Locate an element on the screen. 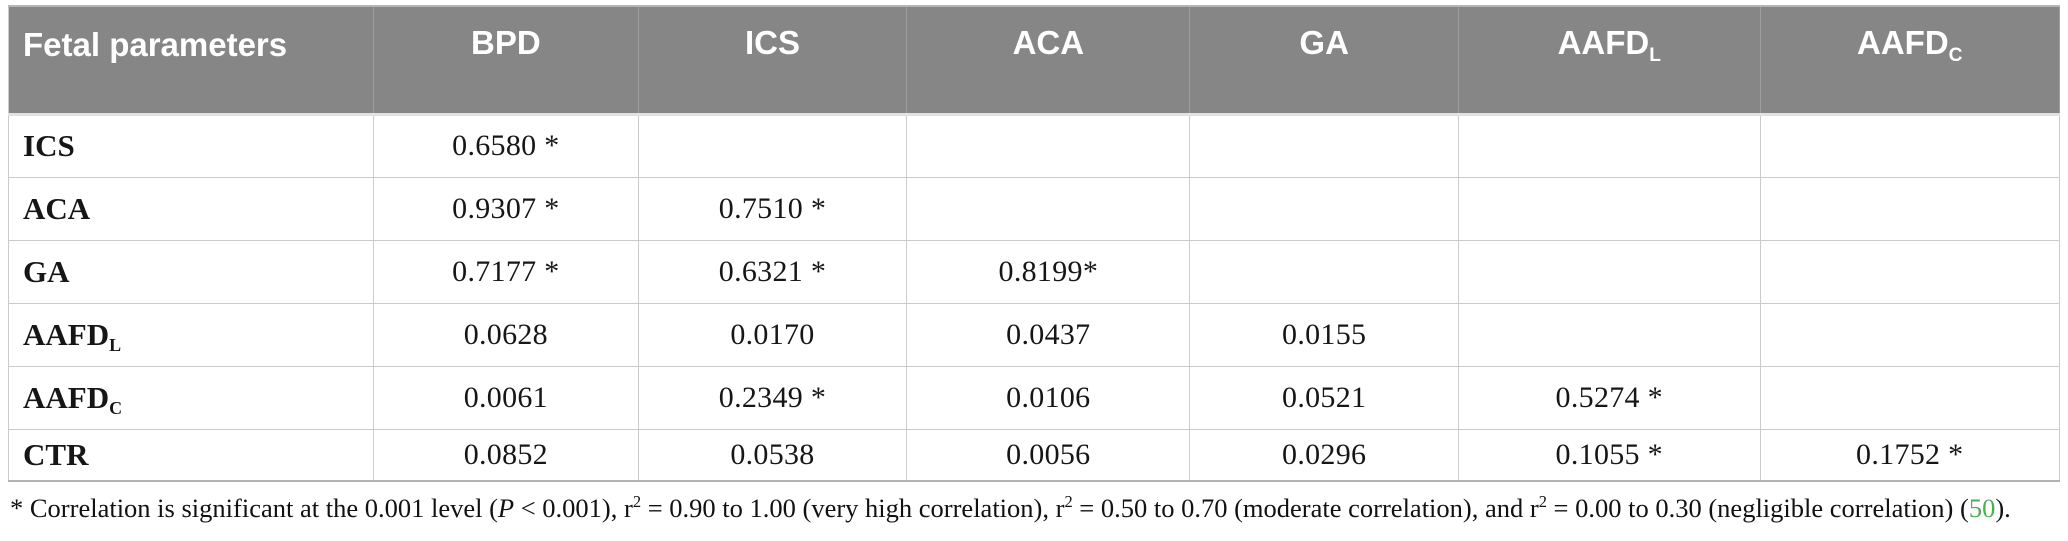 This screenshot has height=541, width=2068. footnote-text: ). is located at coordinates (2003, 508).